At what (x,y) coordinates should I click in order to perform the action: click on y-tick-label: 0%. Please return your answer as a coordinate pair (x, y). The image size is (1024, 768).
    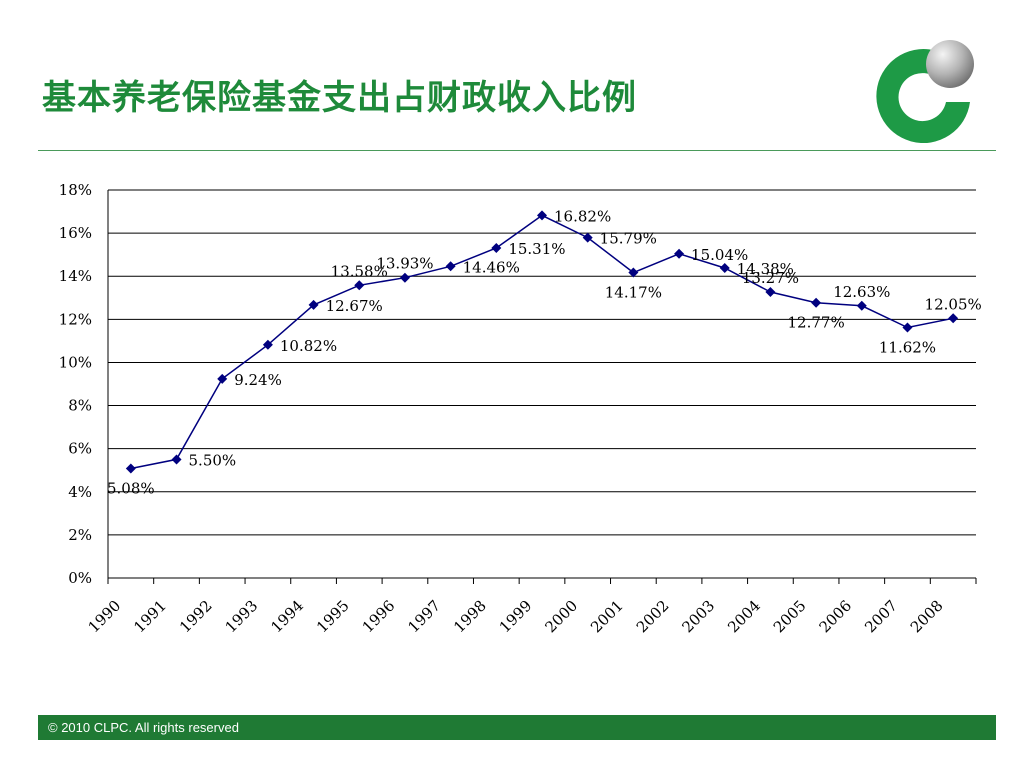
    Looking at the image, I should click on (80, 578).